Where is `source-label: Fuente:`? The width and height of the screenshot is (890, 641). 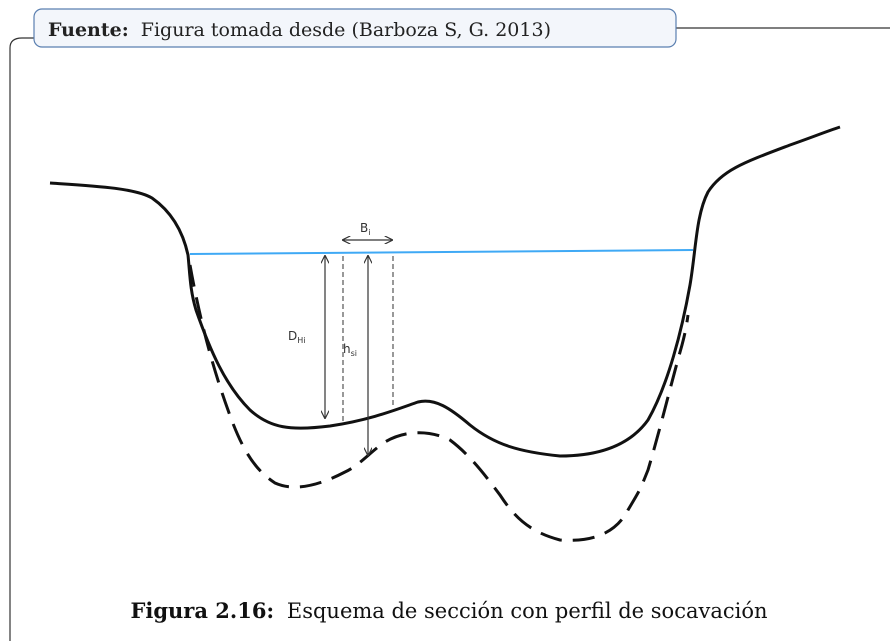
source-label: Fuente: is located at coordinates (88, 30).